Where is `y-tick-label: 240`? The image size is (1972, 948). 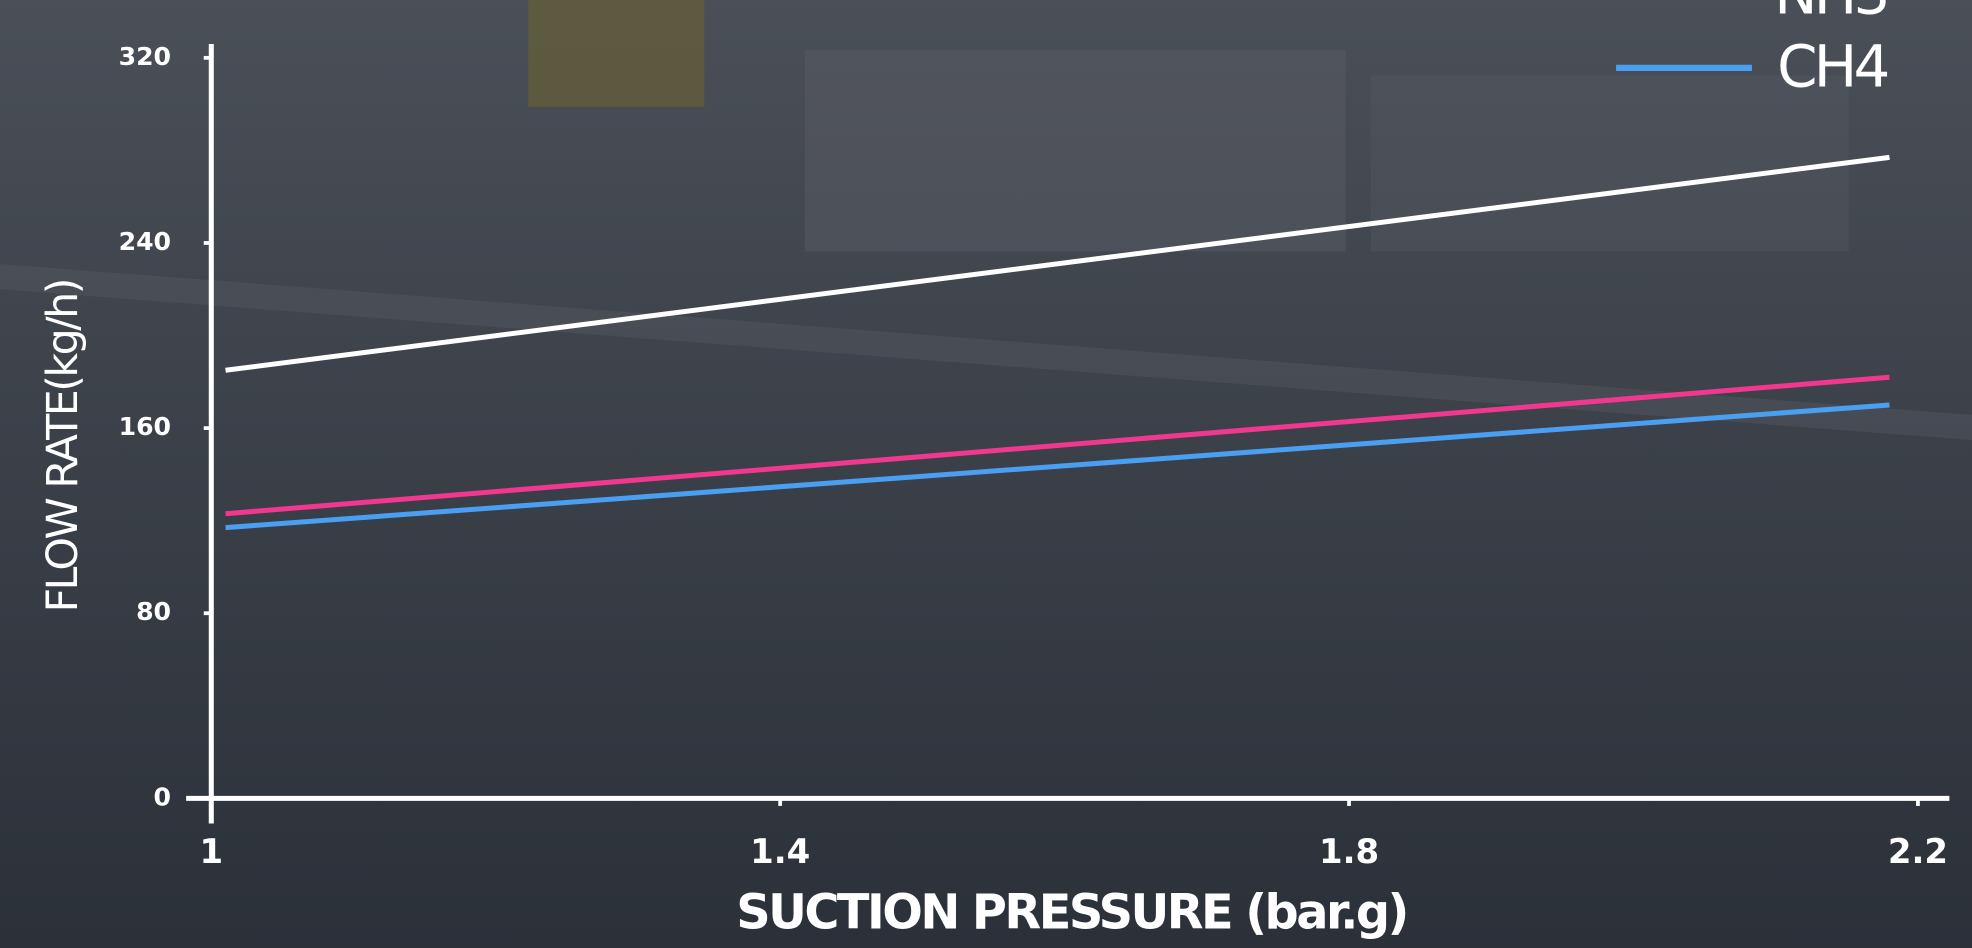
y-tick-label: 240 is located at coordinates (145, 241).